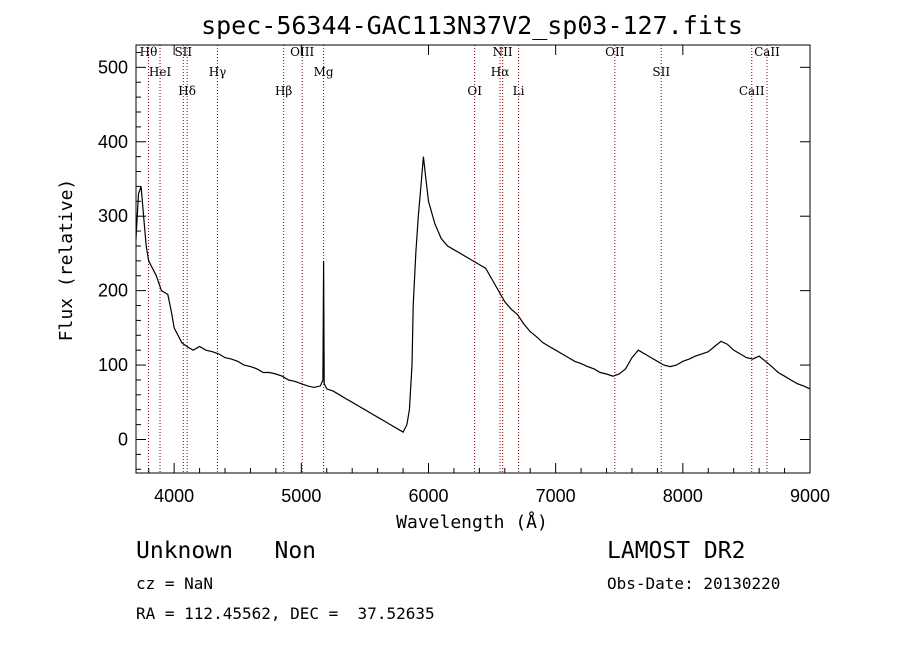  Describe the element at coordinates (428, 496) in the screenshot. I see `x-tick-label: 6000` at that location.